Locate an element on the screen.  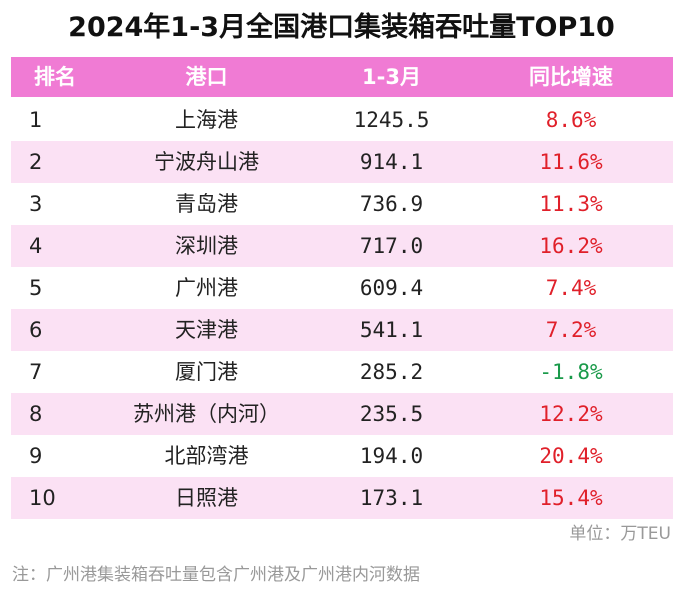
header-volume: 1-3月 is located at coordinates (391, 77).